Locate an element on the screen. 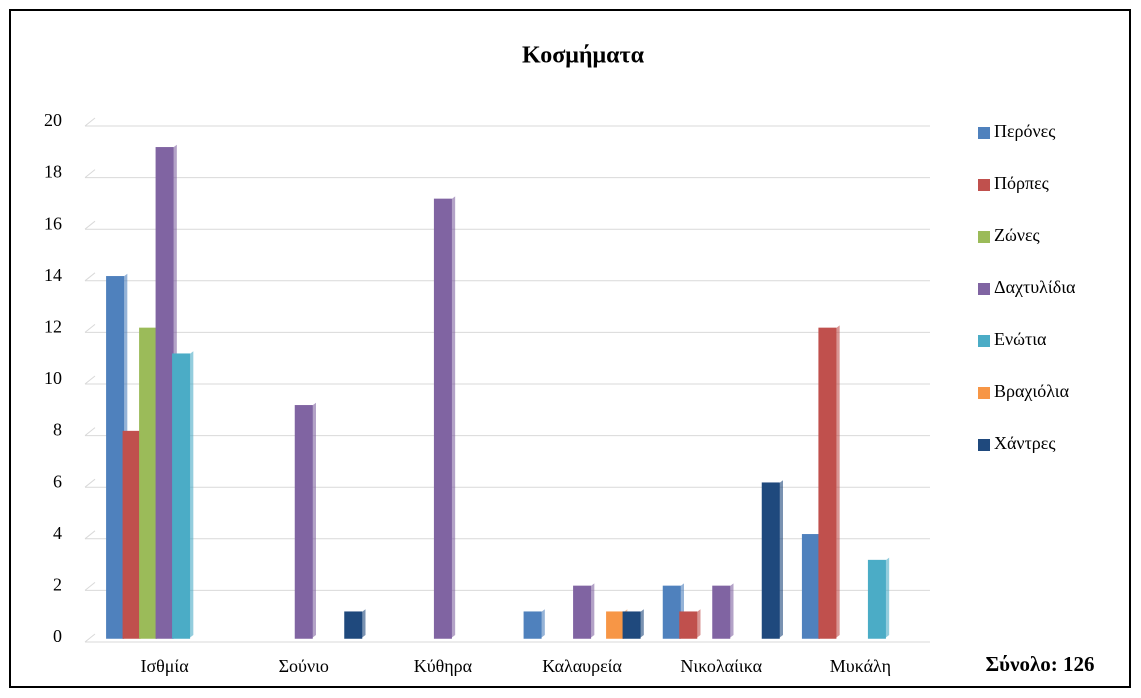 This screenshot has width=1141, height=698. y-tick-label: 20 is located at coordinates (53, 120).